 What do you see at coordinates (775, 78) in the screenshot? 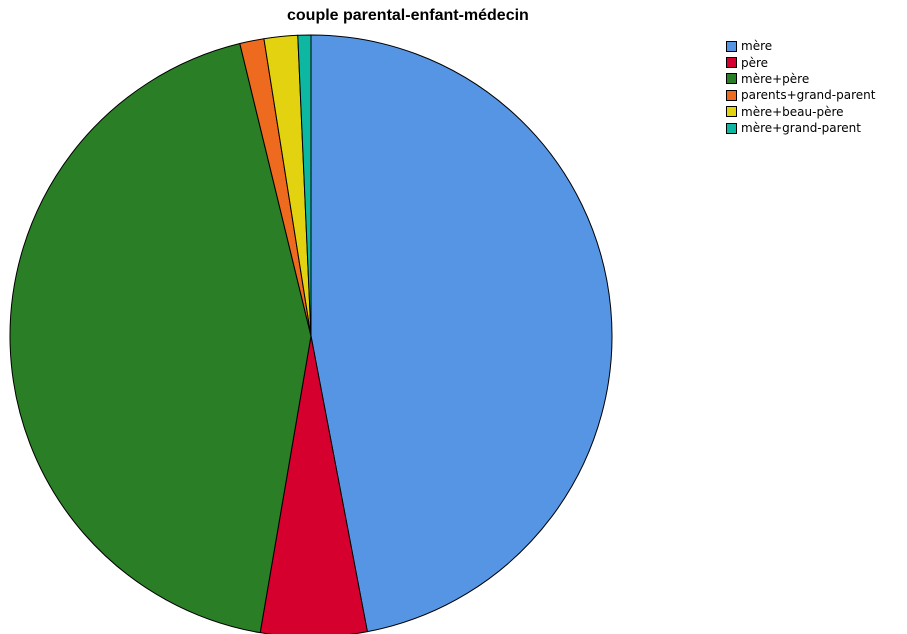
I see `legend-label: mère+père` at bounding box center [775, 78].